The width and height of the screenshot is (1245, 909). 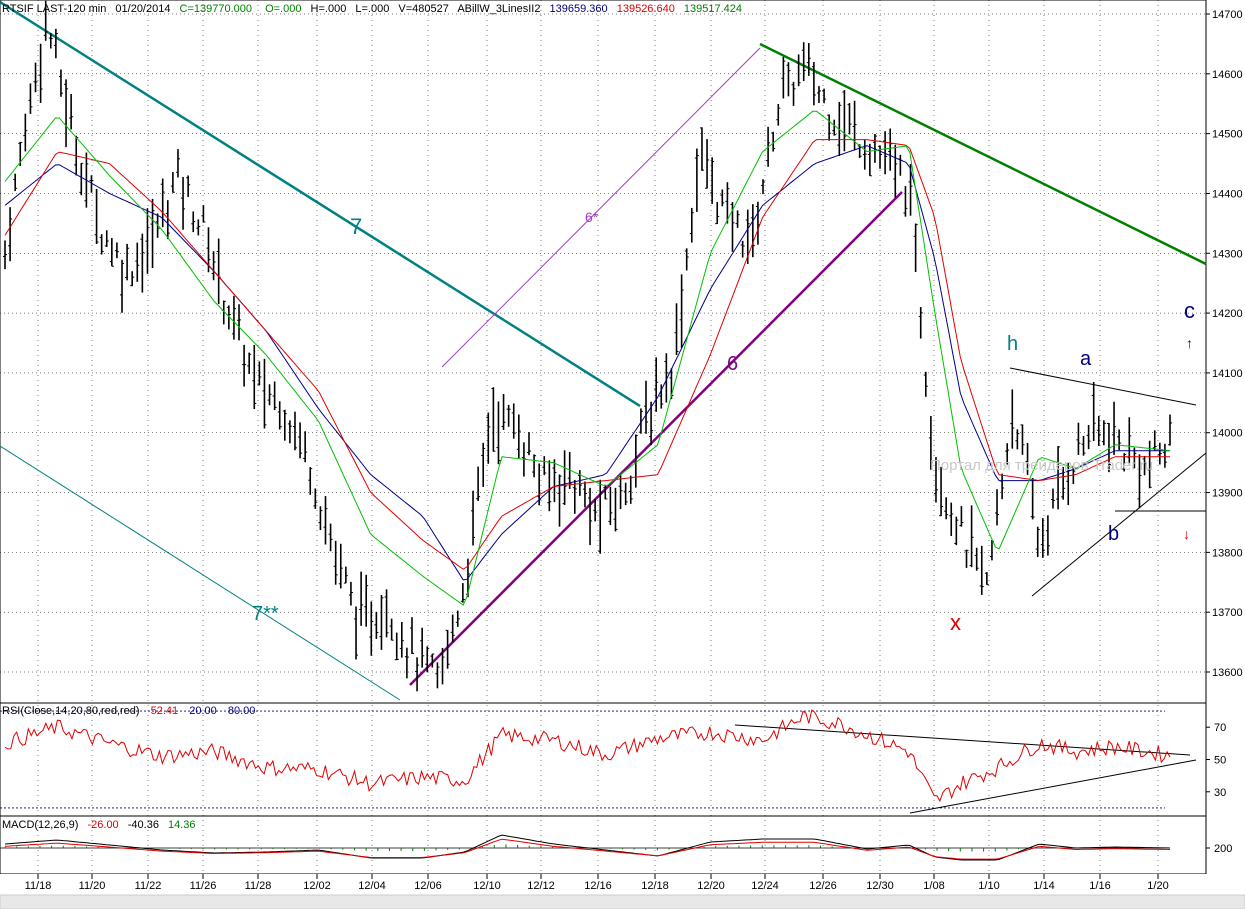 What do you see at coordinates (329, 9) in the screenshot?
I see `header-high: H=.000` at bounding box center [329, 9].